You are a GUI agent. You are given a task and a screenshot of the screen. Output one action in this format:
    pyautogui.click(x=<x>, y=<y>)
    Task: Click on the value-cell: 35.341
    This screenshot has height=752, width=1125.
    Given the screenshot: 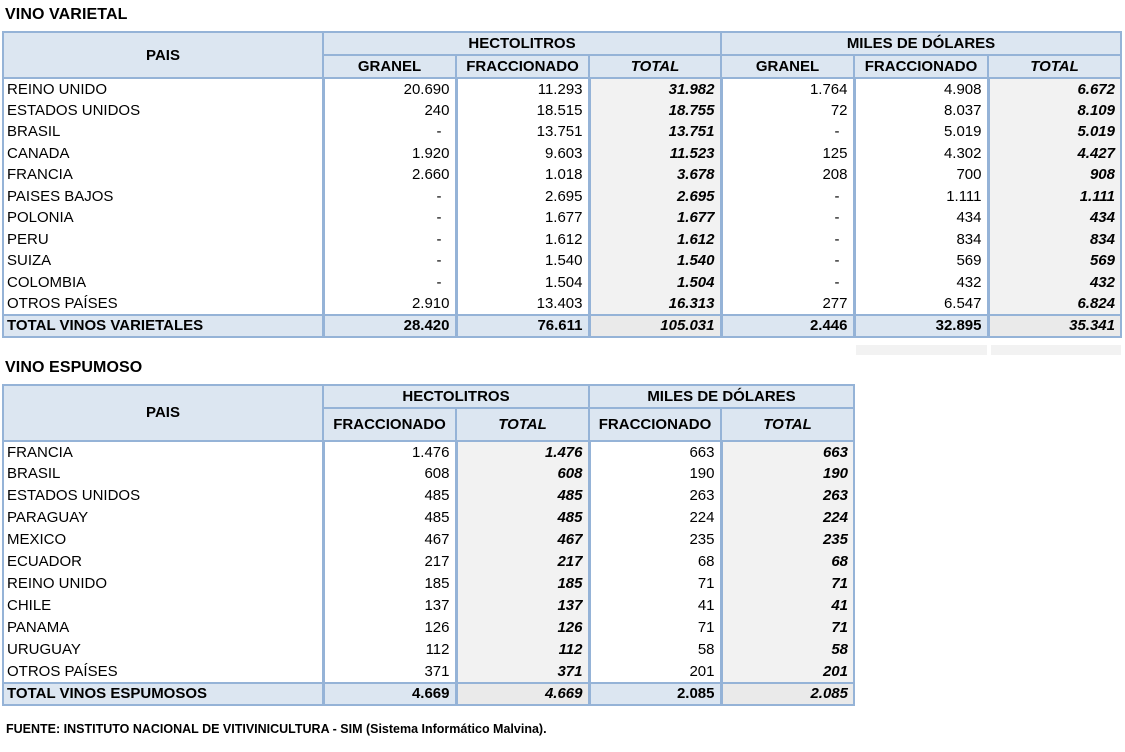 What is the action you would take?
    pyautogui.click(x=1054, y=325)
    